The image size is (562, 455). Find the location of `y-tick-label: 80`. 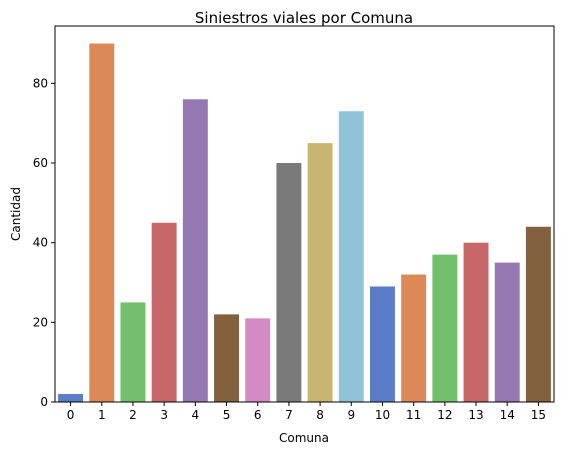

y-tick-label: 80 is located at coordinates (40, 83).